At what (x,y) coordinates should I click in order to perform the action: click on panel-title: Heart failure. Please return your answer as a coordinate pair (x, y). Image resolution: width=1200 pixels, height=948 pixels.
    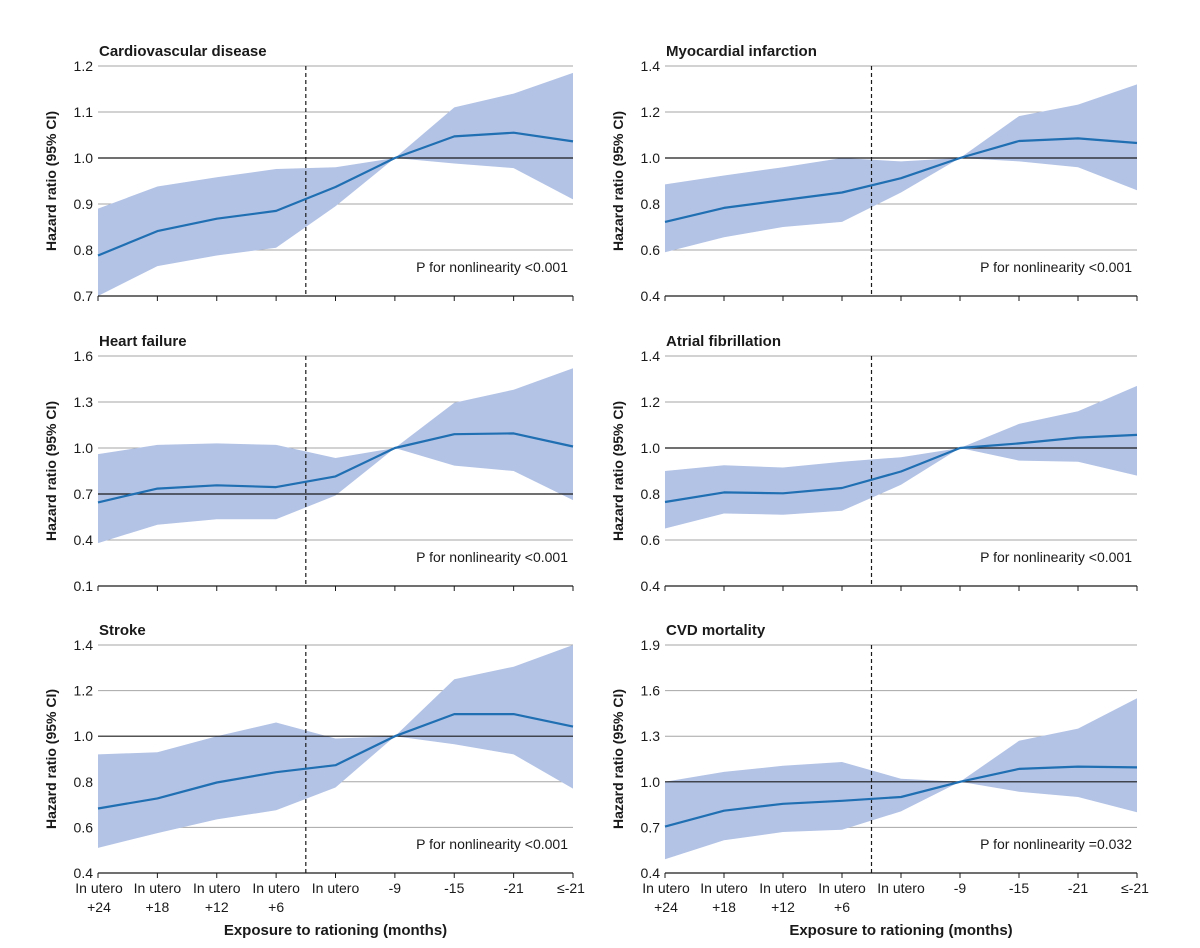
    Looking at the image, I should click on (143, 341).